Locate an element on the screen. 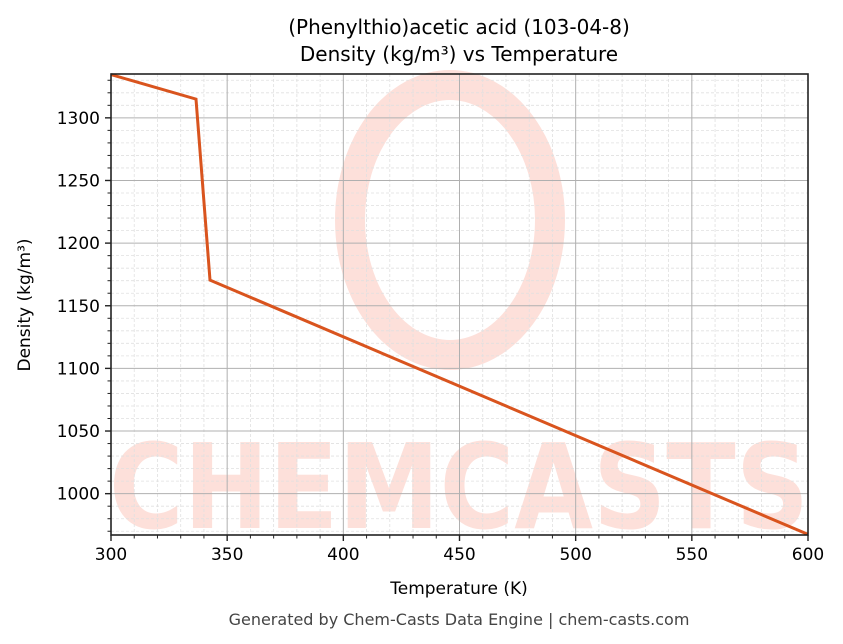  svg-text: 300 is located at coordinates (111, 555).